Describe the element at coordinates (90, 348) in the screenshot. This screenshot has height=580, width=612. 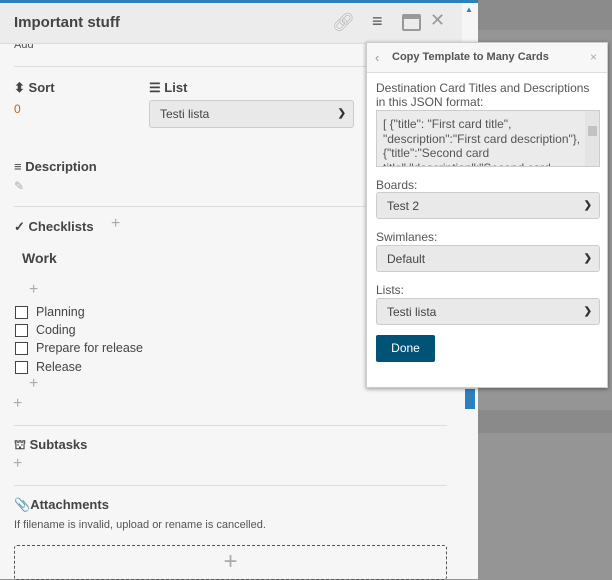
I see `checklist-item-label: Prepare for release` at that location.